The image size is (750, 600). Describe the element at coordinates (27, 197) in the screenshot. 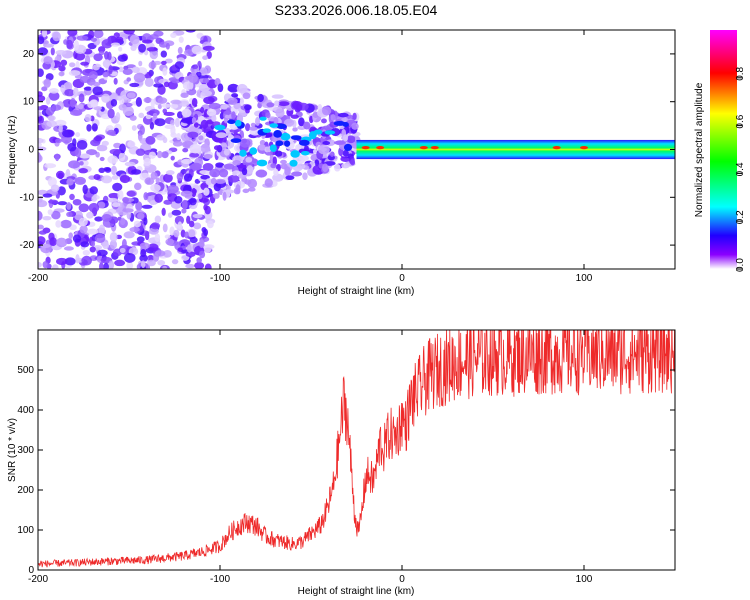

I see `y-tick-label: -10` at that location.